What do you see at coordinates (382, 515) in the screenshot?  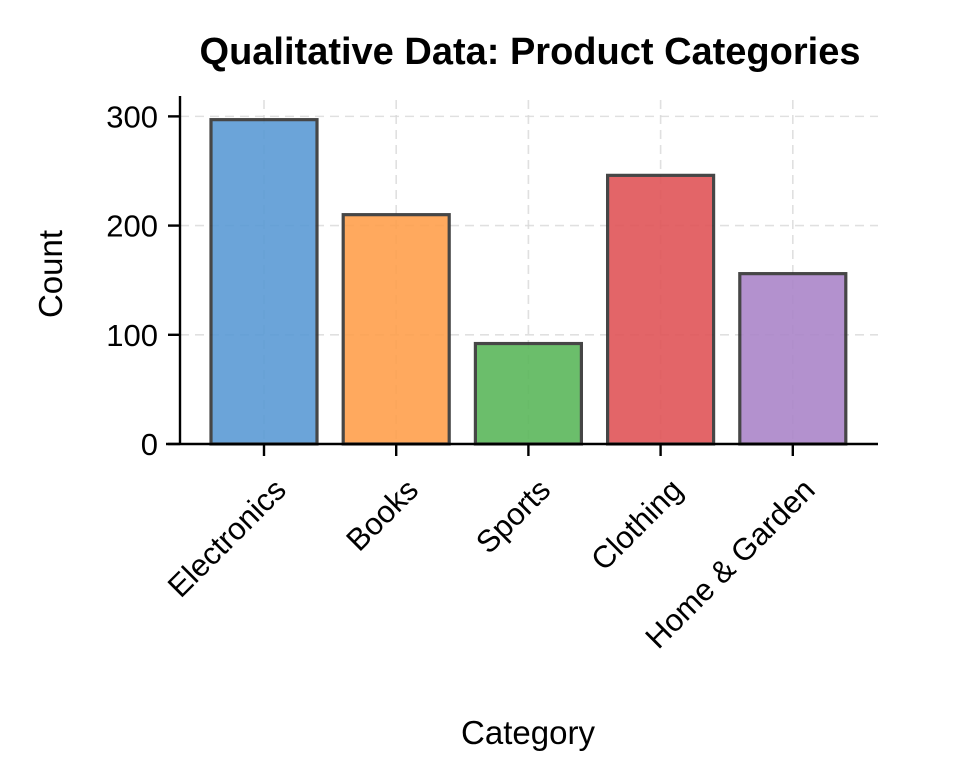 I see `x-tick-label: Books` at bounding box center [382, 515].